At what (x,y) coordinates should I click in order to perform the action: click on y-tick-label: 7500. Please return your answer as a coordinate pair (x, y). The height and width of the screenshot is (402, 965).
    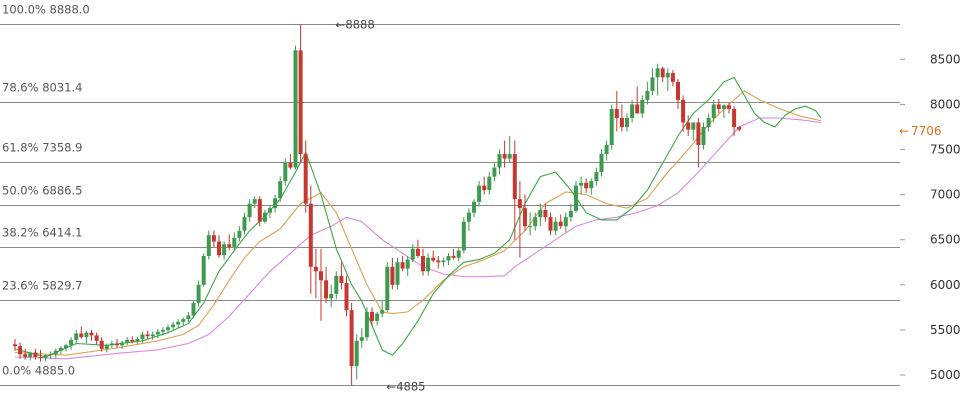
    Looking at the image, I should click on (945, 150).